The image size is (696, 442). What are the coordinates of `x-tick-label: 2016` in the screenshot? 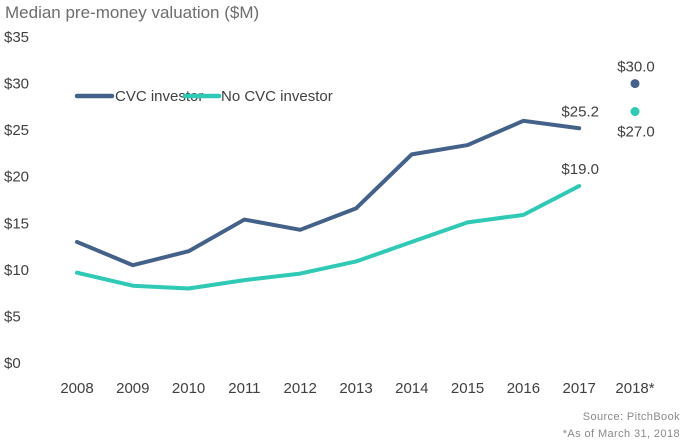 It's located at (523, 388).